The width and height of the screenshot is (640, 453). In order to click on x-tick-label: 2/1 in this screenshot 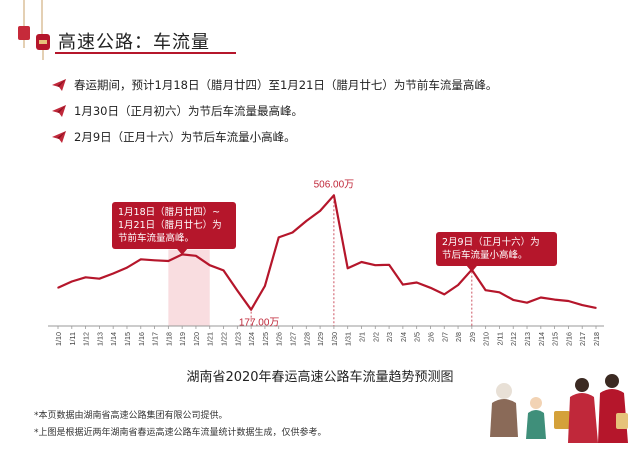, I will do `click(361, 337)`.